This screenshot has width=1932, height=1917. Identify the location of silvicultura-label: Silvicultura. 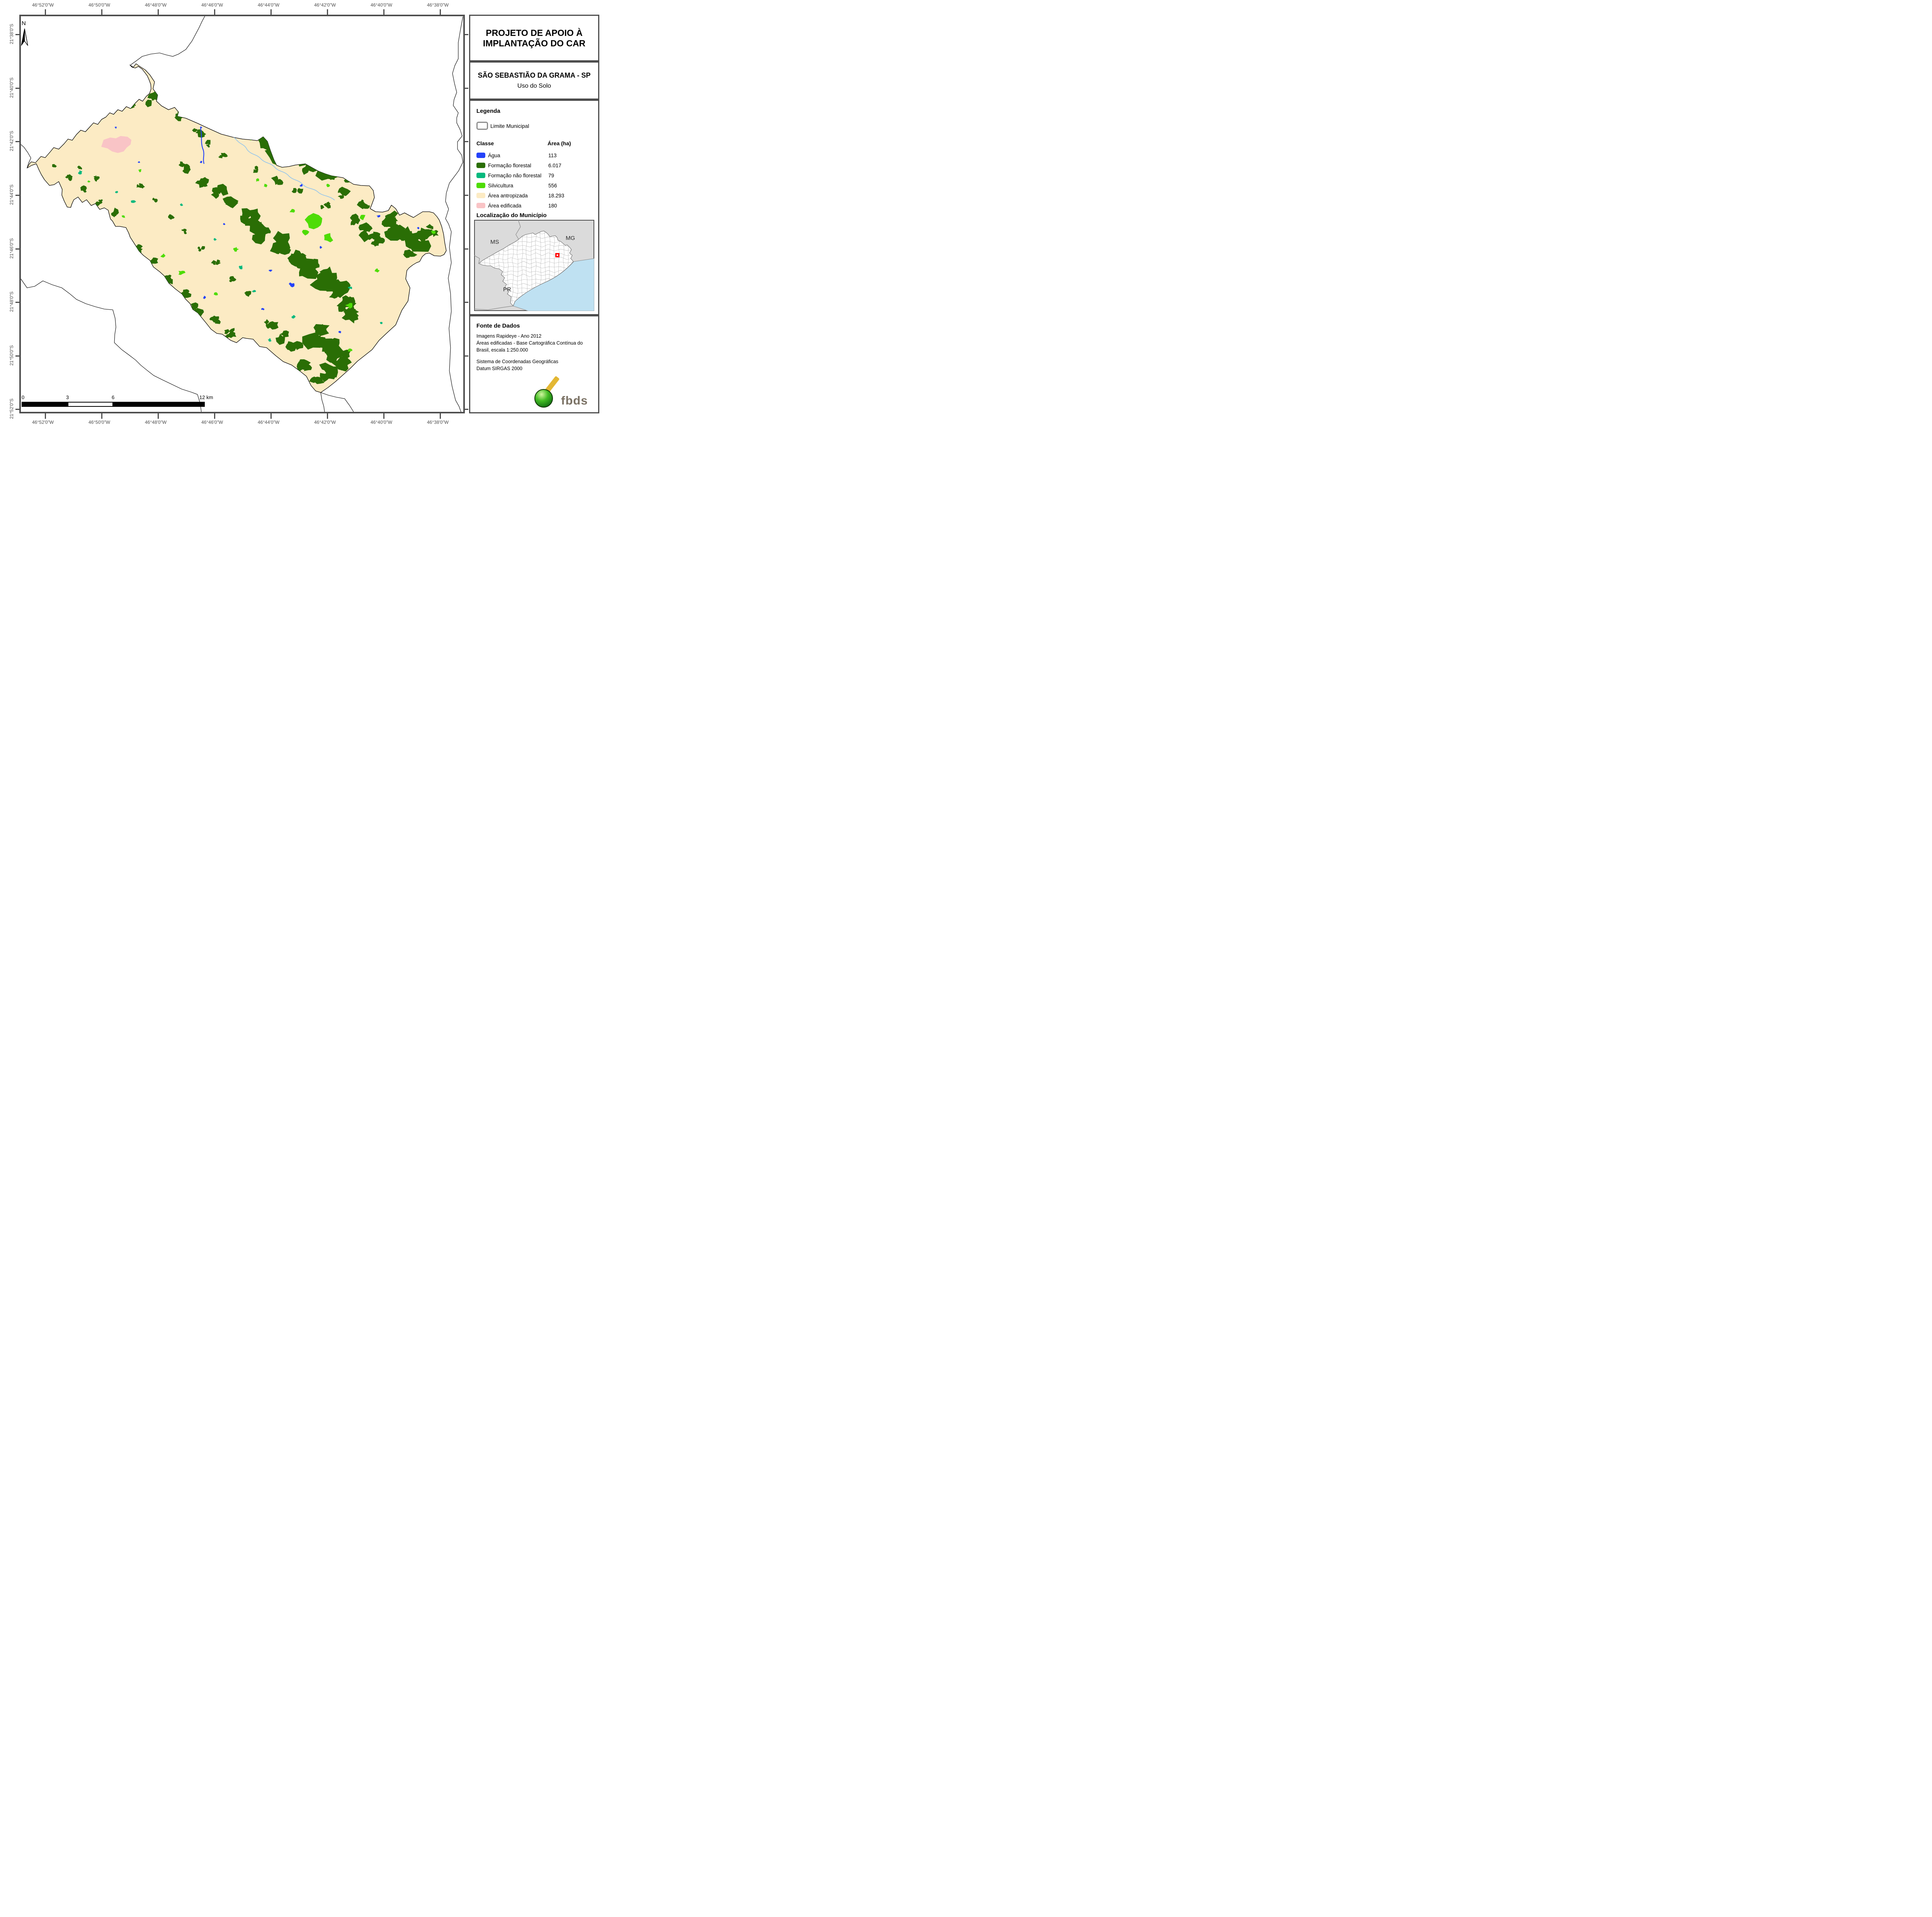
(501, 185).